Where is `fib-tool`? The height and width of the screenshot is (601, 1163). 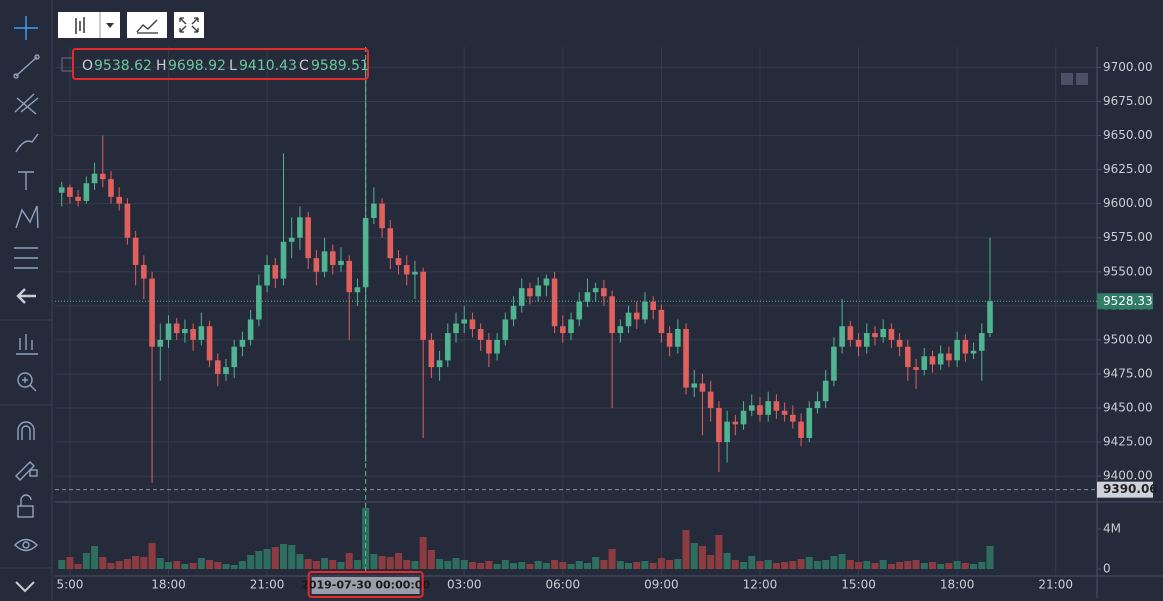
fib-tool is located at coordinates (26, 258).